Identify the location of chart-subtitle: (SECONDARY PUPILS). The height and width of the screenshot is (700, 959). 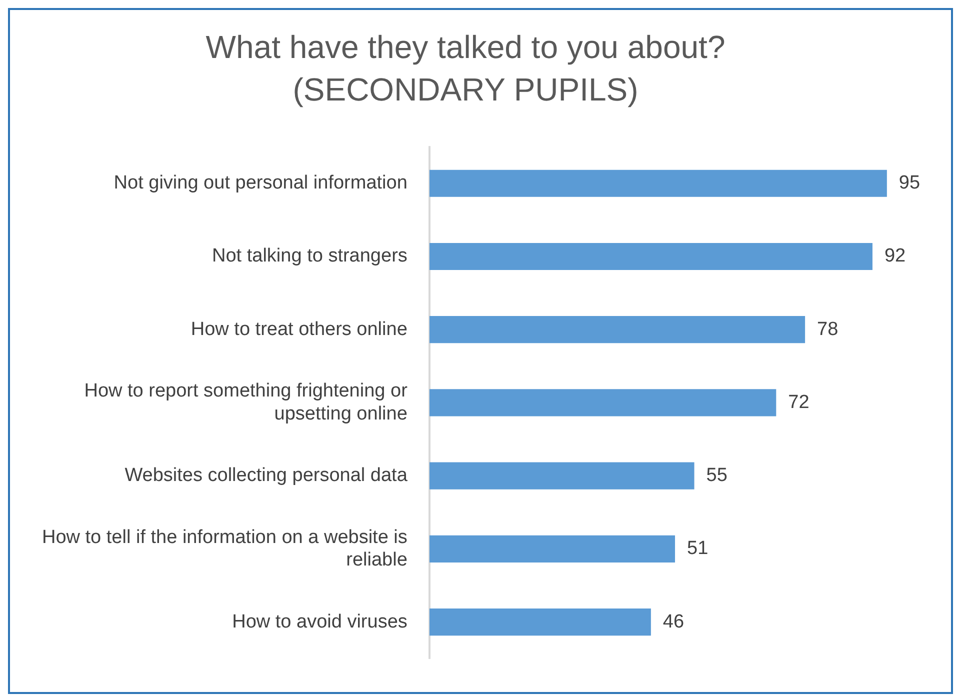
(465, 89).